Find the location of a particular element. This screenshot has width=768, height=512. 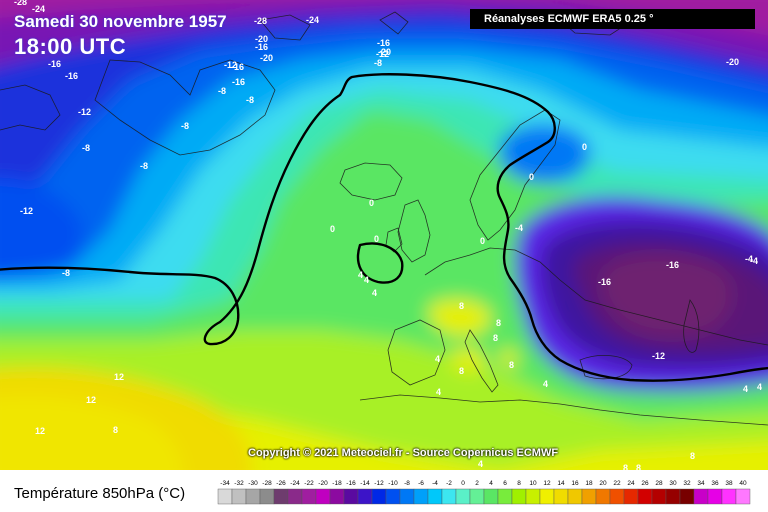

scale-tick-label: 0 is located at coordinates (463, 483).